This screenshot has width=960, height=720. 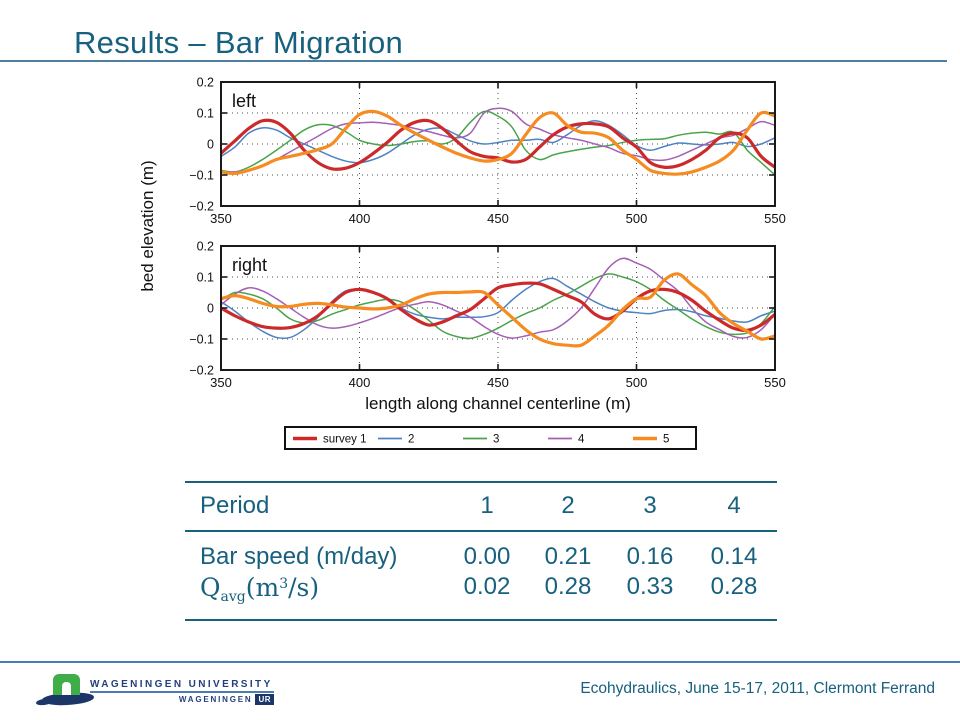 I want to click on bar-speed-value-2: 0.21, so click(x=568, y=556).